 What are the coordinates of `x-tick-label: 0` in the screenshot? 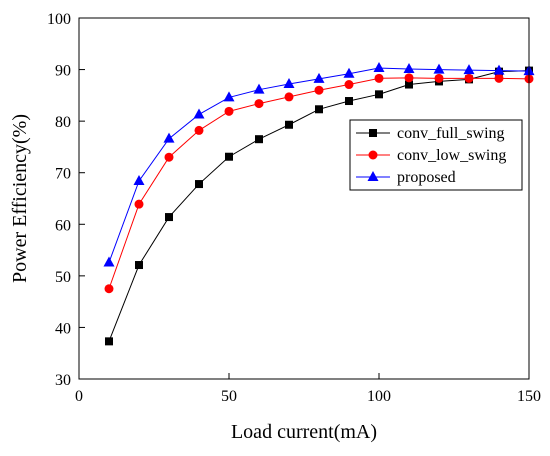 It's located at (79, 396).